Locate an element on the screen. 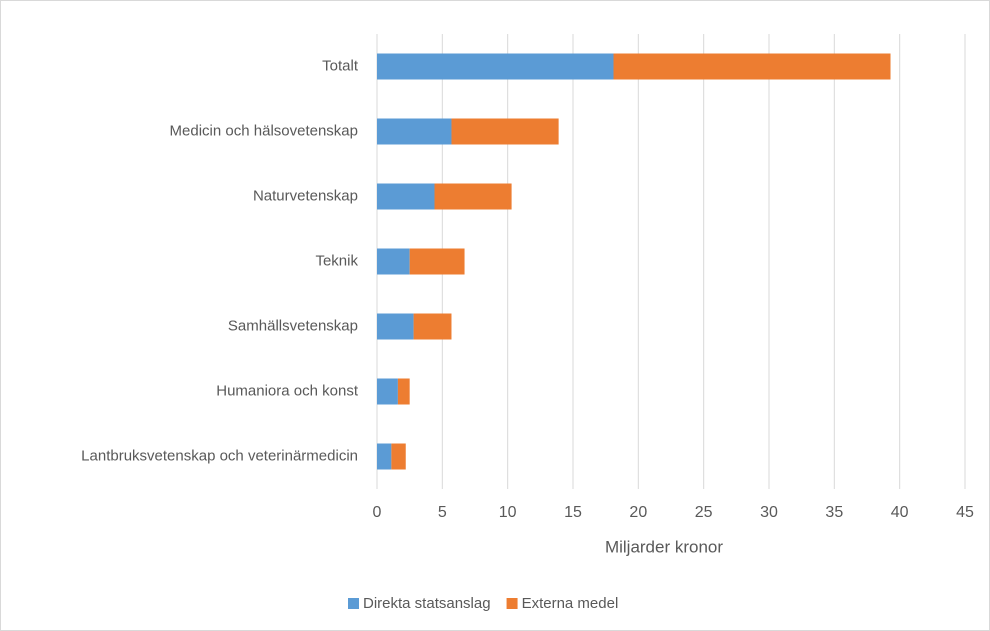 This screenshot has height=631, width=990. y-tick-label: Humaniora och konst is located at coordinates (287, 390).